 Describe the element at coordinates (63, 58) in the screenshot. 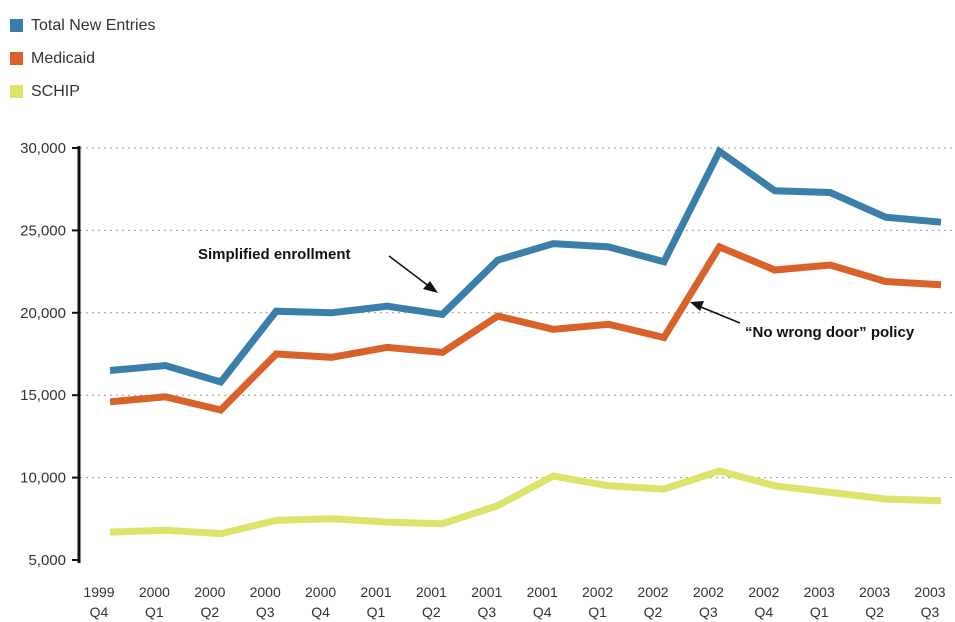

I see `legend-label-medicaid: Medicaid` at that location.